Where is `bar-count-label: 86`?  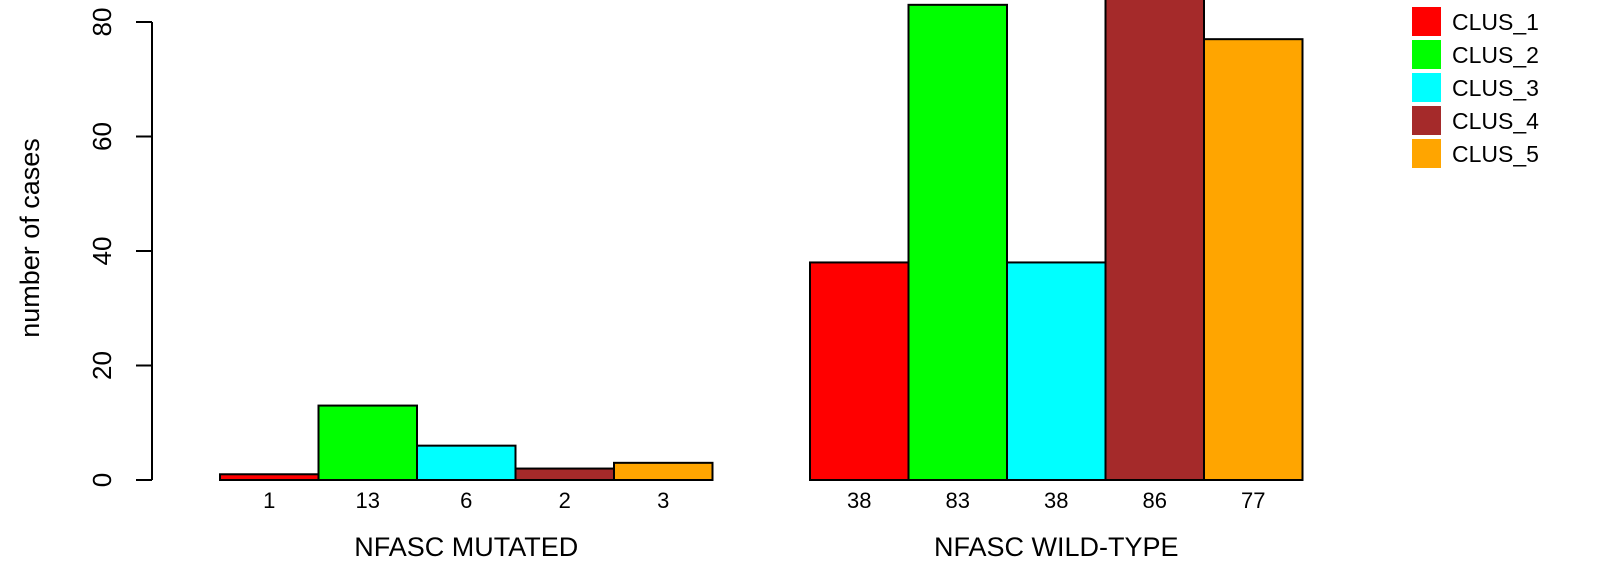 bar-count-label: 86 is located at coordinates (1155, 500).